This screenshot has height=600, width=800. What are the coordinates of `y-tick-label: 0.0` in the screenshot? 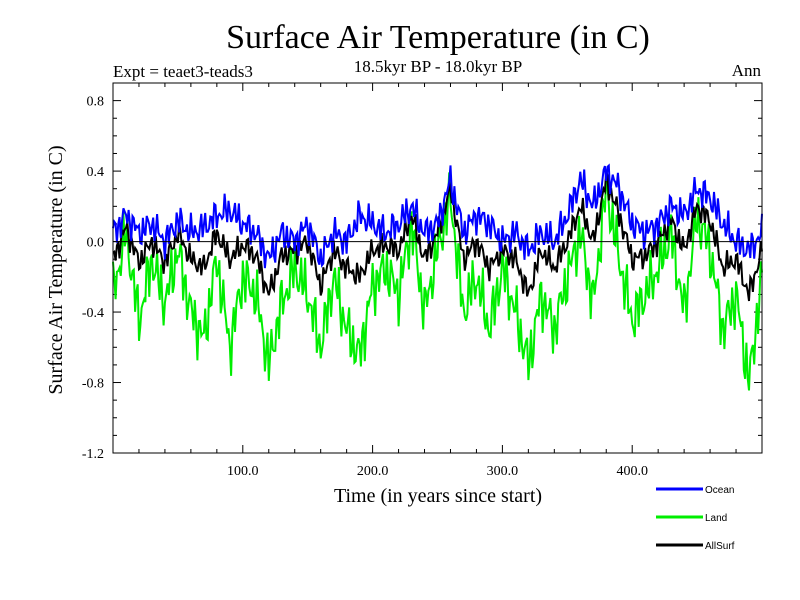 It's located at (96, 243).